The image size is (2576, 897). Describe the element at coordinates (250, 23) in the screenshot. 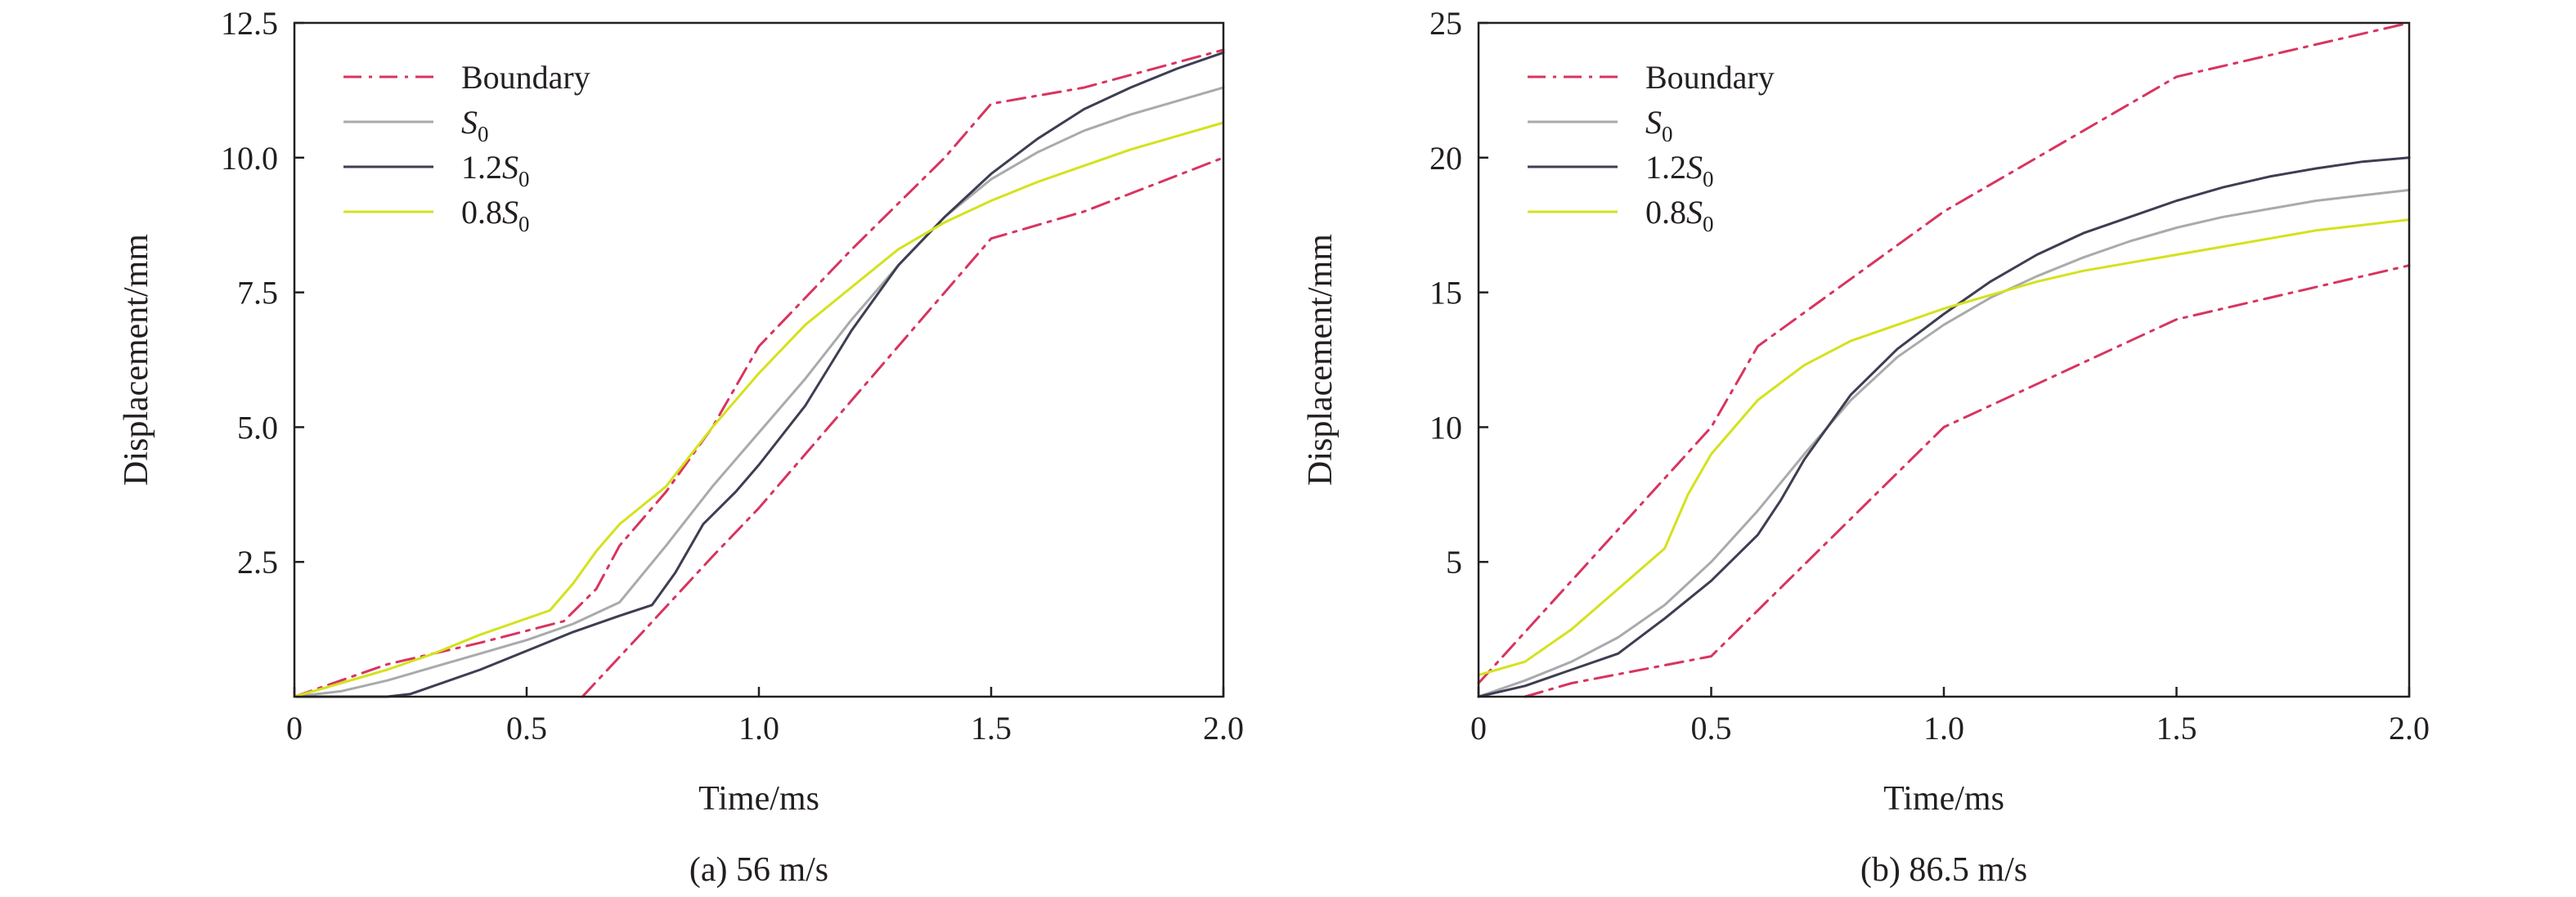

I see `y-tick-label: 12.5` at that location.